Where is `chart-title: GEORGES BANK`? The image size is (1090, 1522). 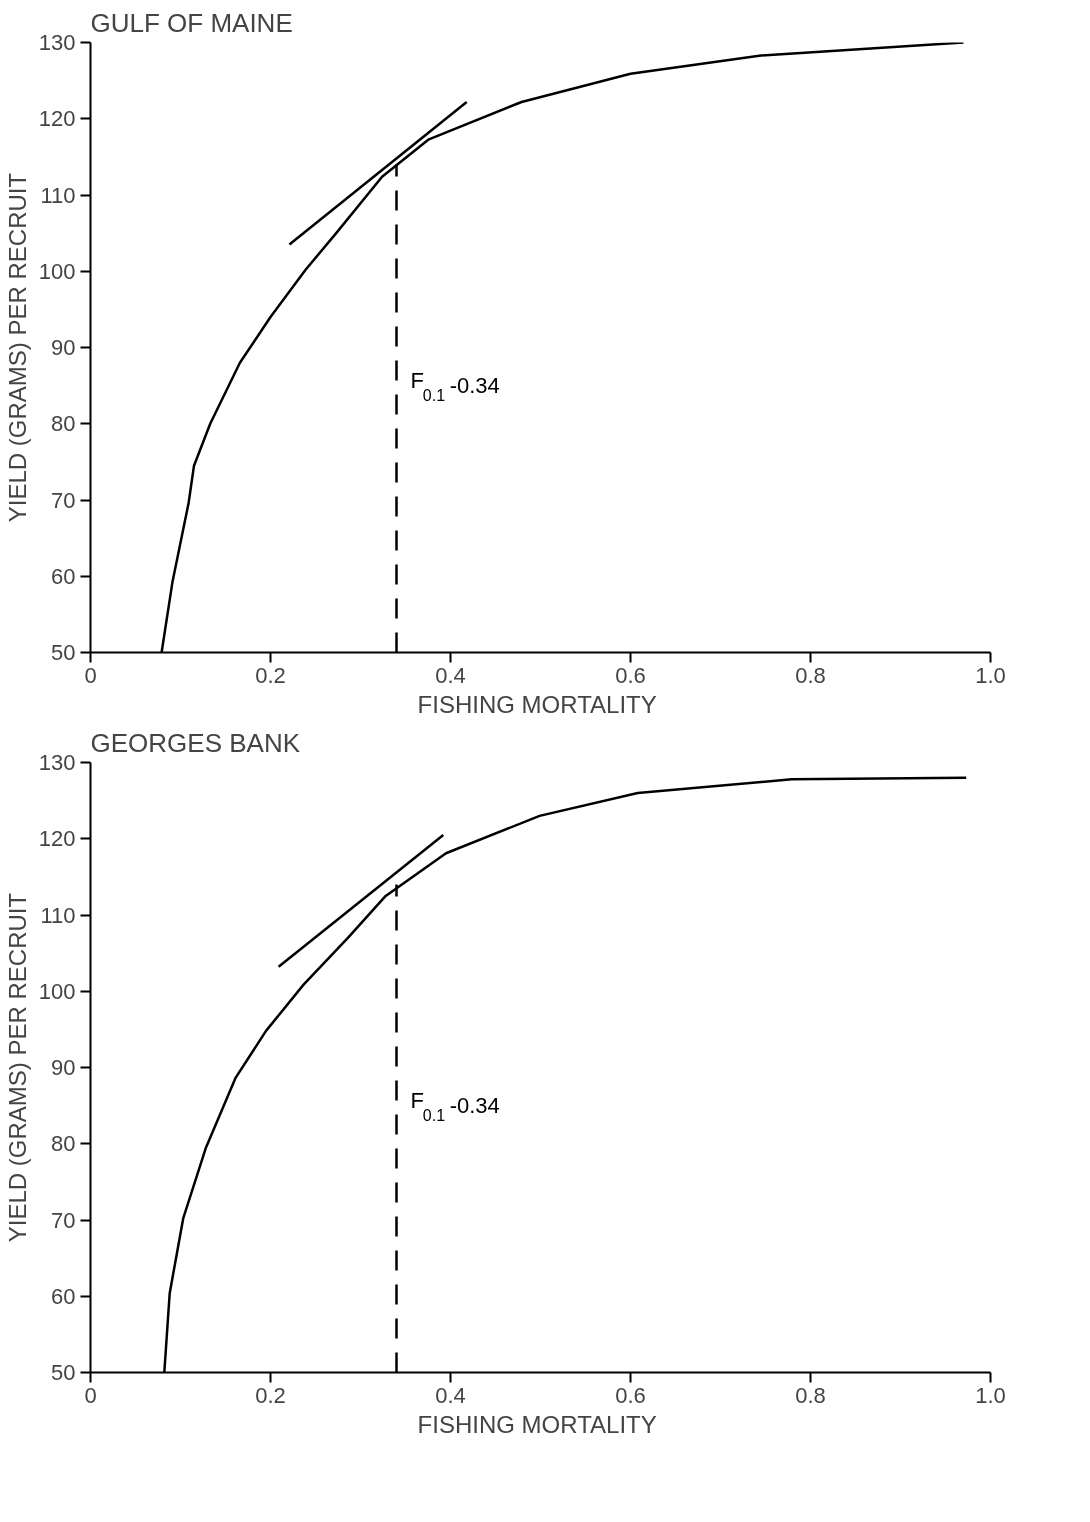
chart-title: GEORGES BANK is located at coordinates (195, 742).